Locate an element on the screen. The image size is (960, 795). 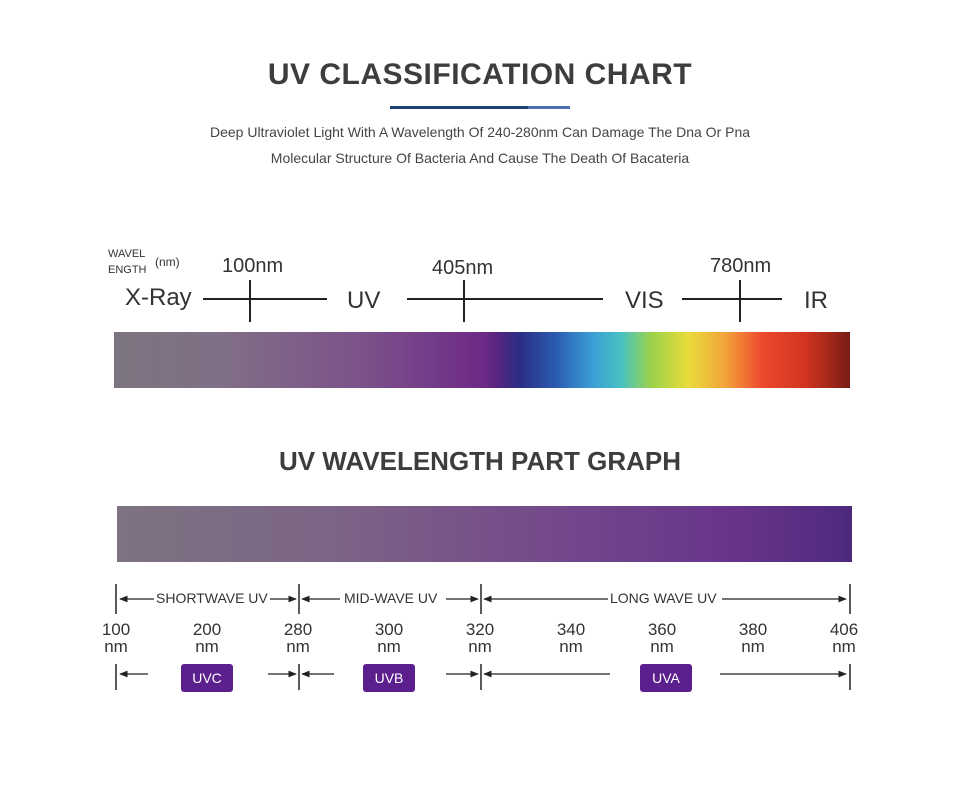
segment-label-midwave: MID-WAVE UV is located at coordinates (391, 598).